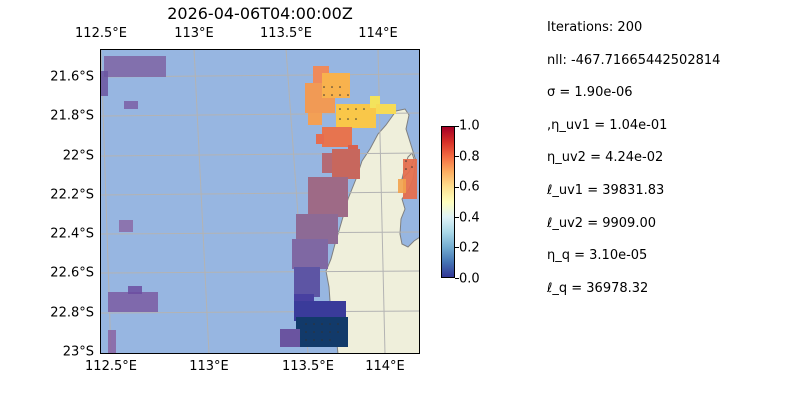  What do you see at coordinates (469, 218) in the screenshot?
I see `colorbar-tick-label: 0.4` at bounding box center [469, 218].